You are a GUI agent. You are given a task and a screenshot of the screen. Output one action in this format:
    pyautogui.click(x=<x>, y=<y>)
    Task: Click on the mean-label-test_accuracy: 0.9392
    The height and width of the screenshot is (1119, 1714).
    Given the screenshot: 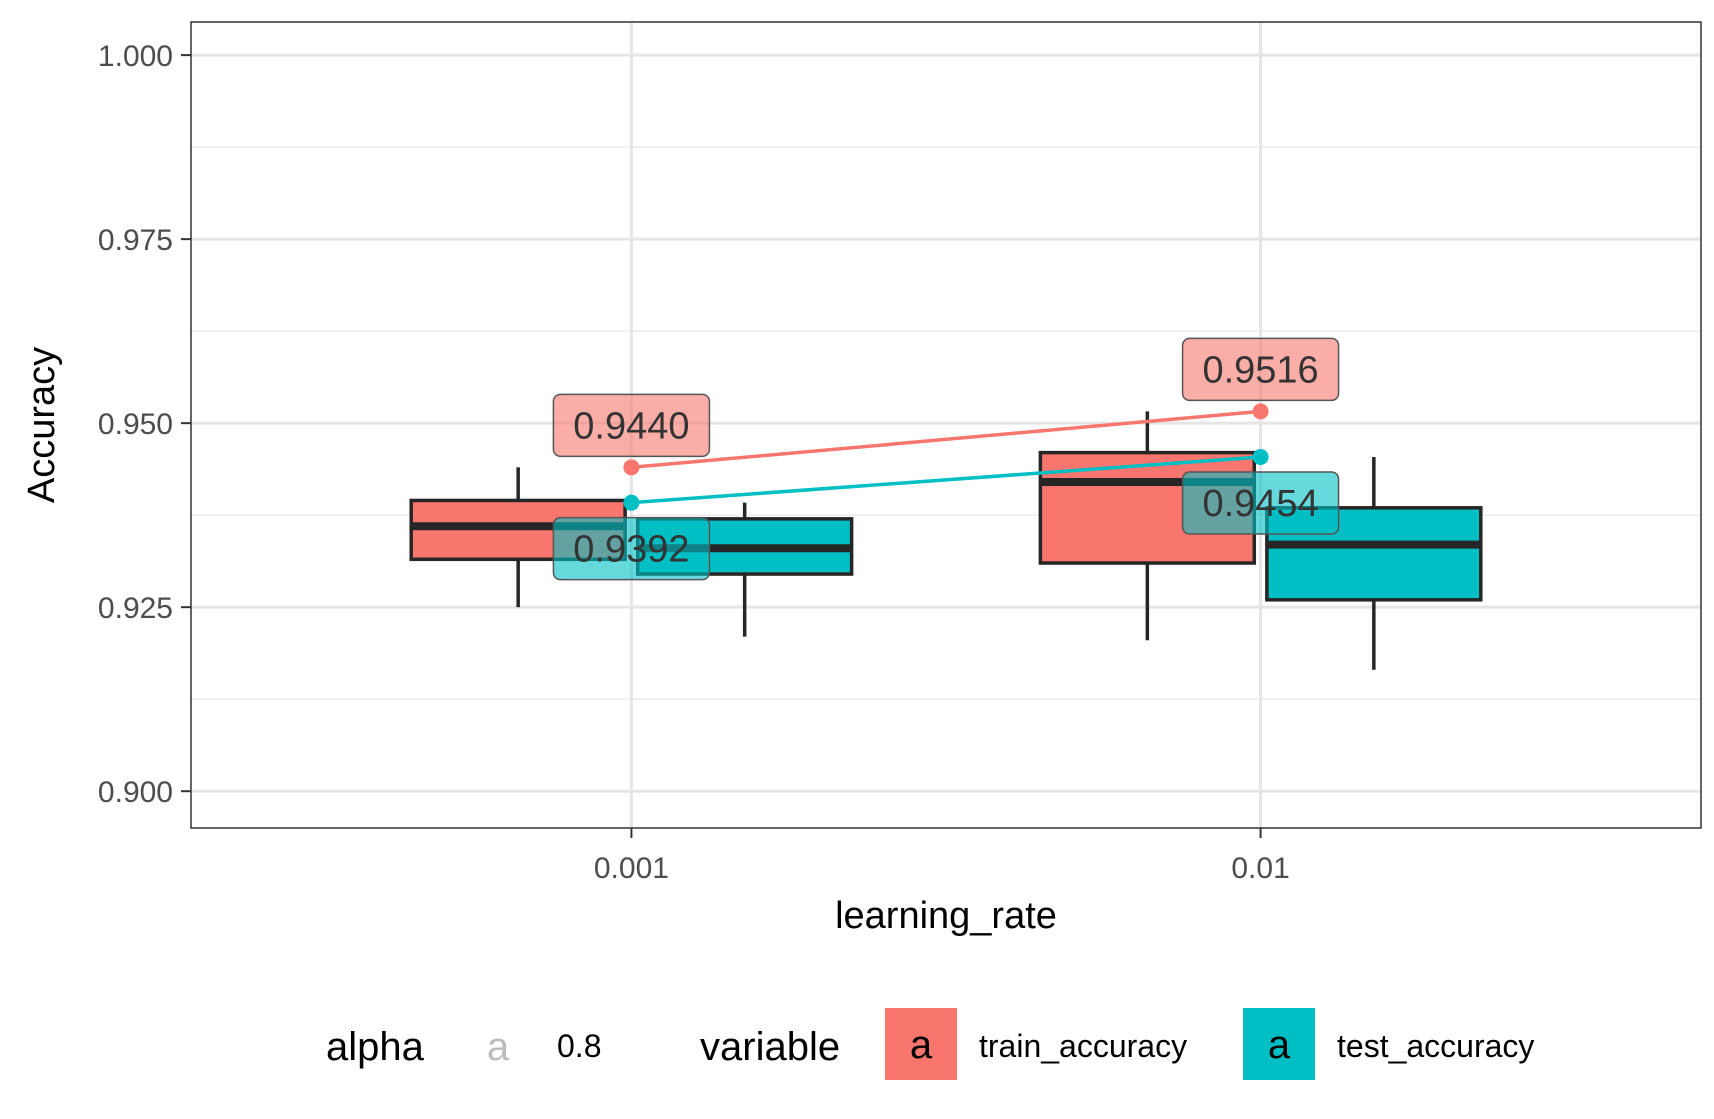 What is the action you would take?
    pyautogui.click(x=631, y=550)
    